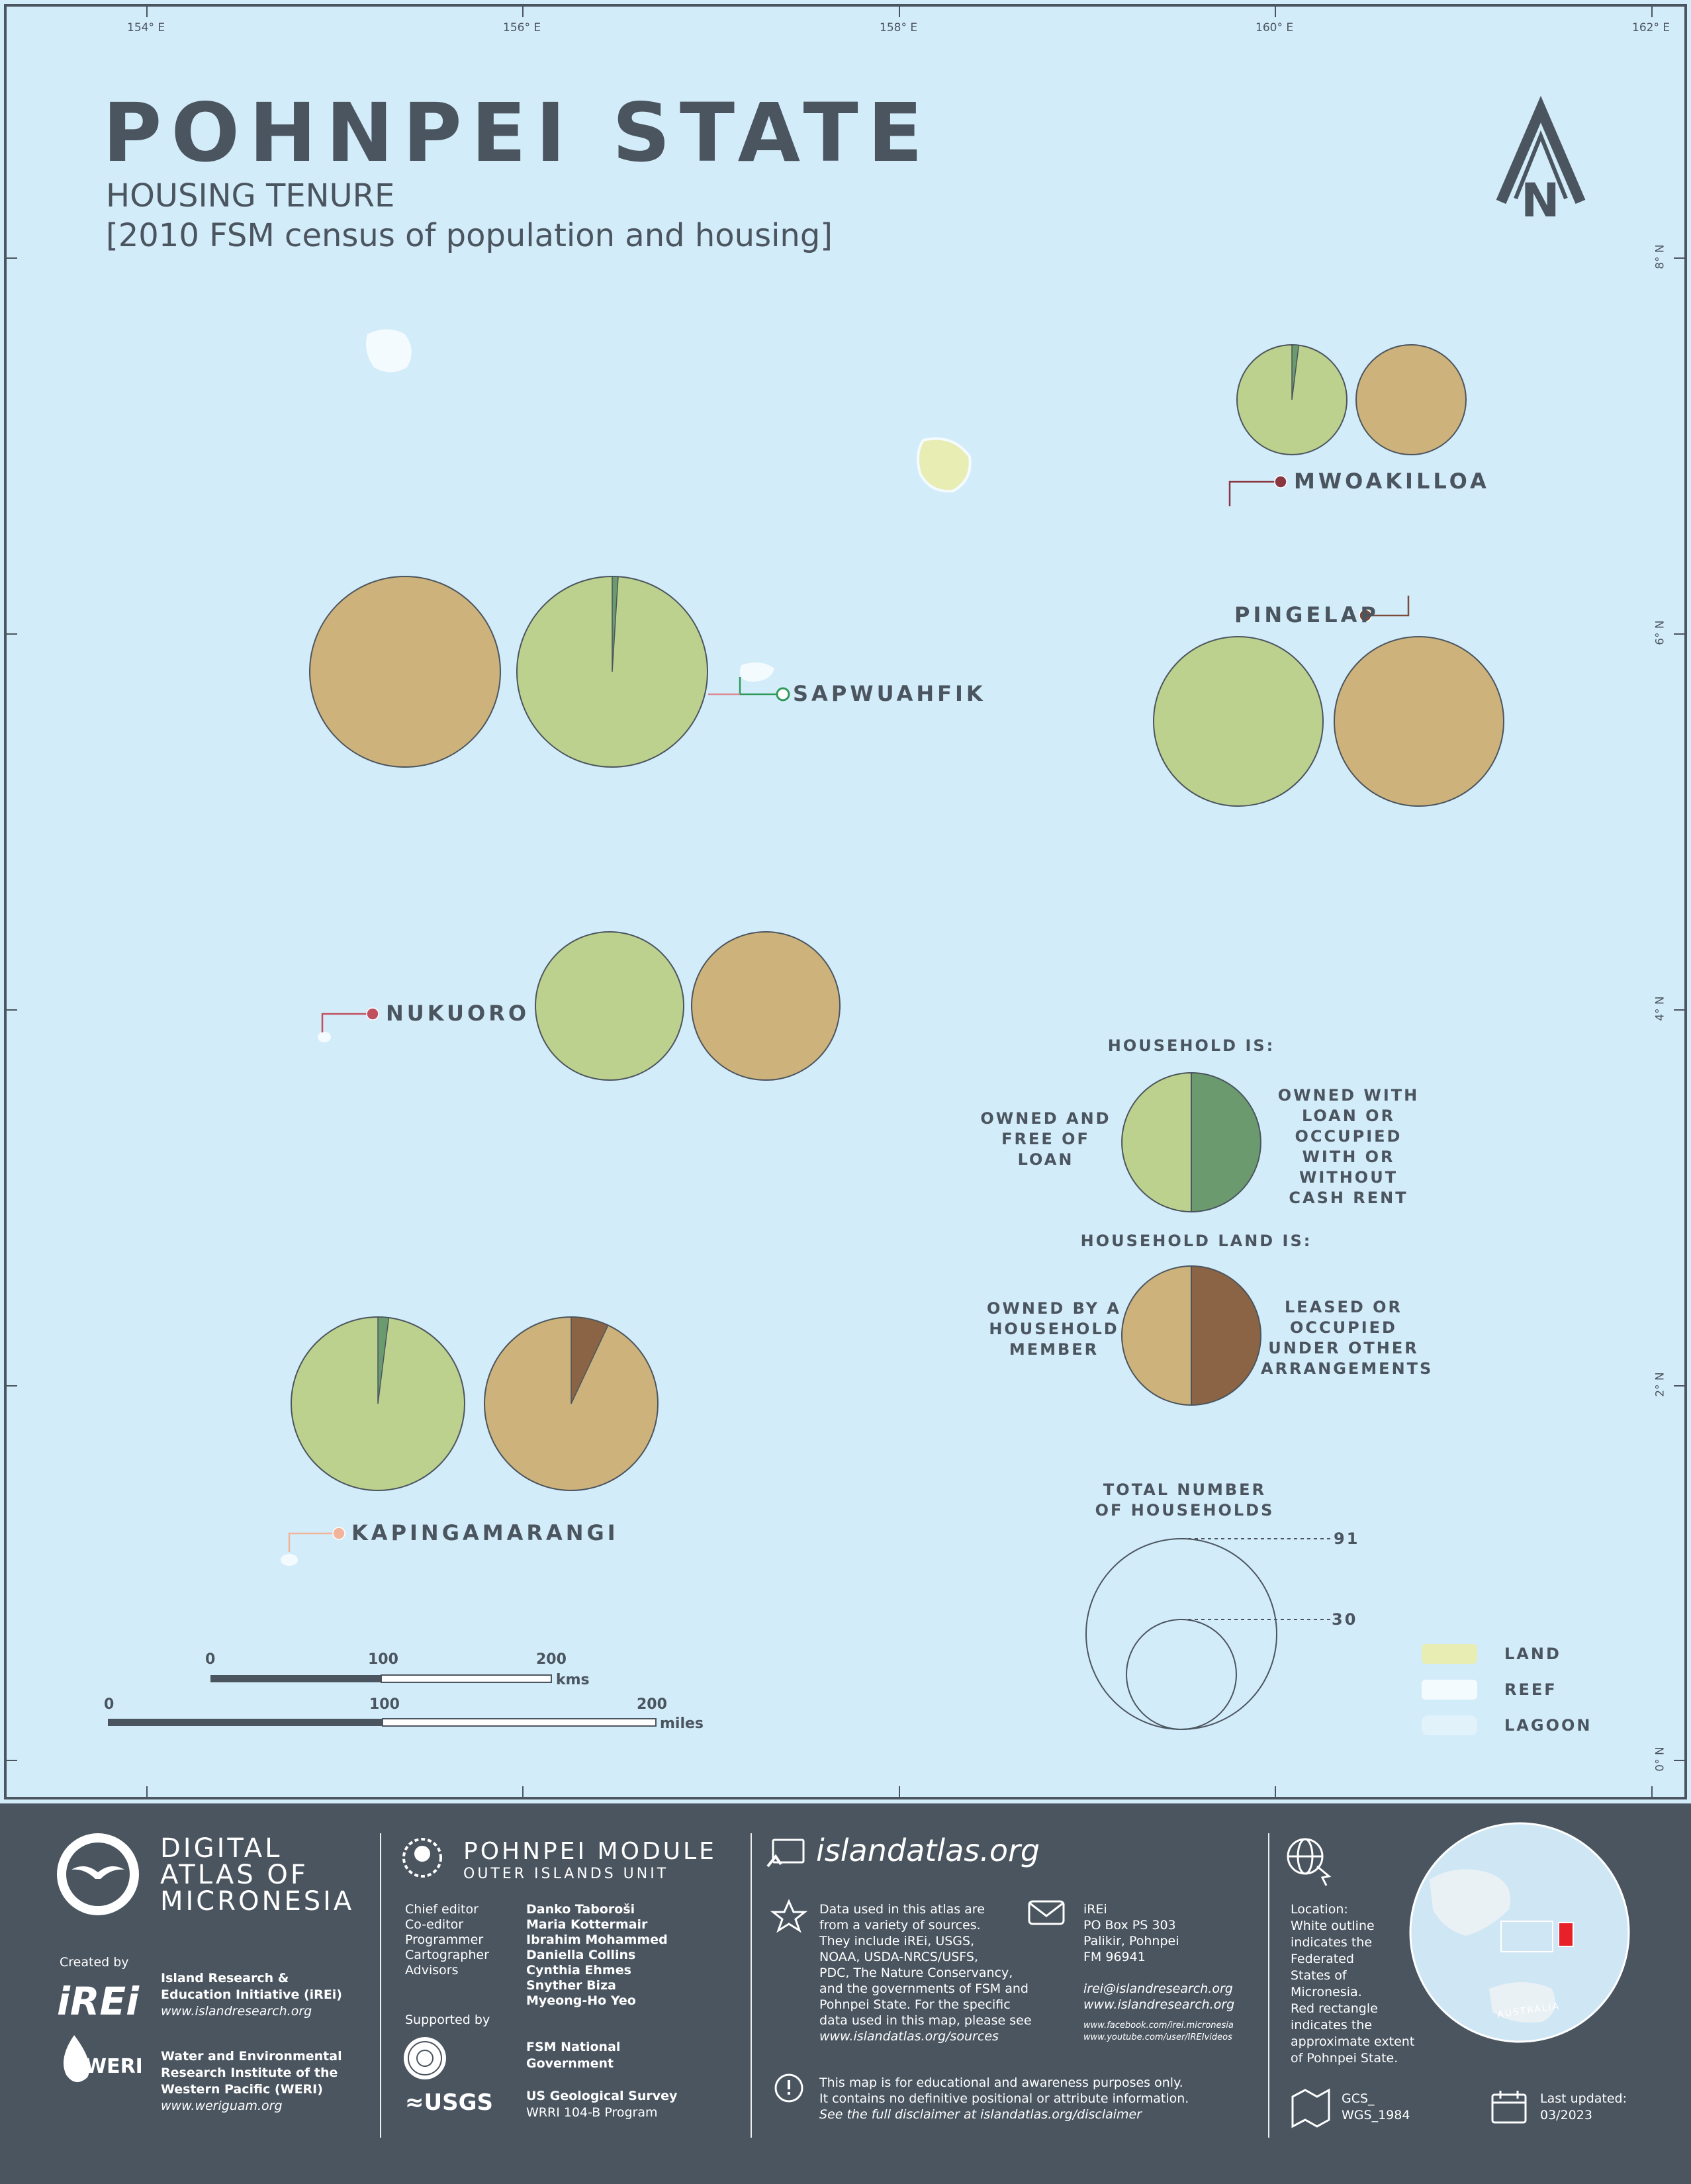 This screenshot has width=1691, height=2184. What do you see at coordinates (1660, 1008) in the screenshot?
I see `lat-tick-label: 4° N` at bounding box center [1660, 1008].